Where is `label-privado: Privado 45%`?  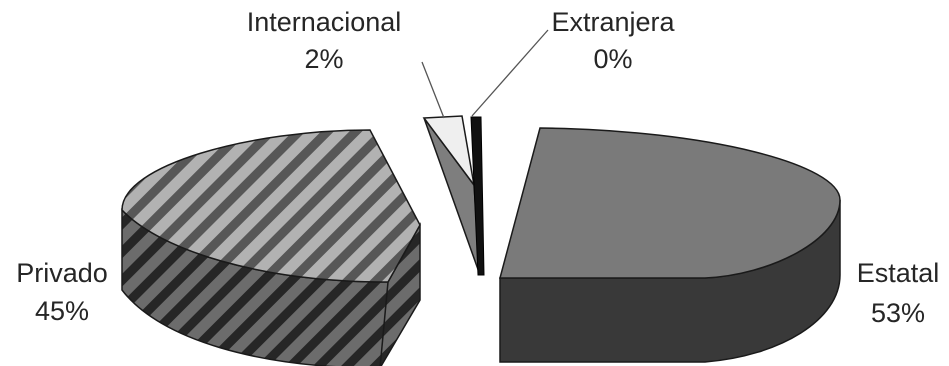
label-privado: Privado 45% is located at coordinates (62, 292).